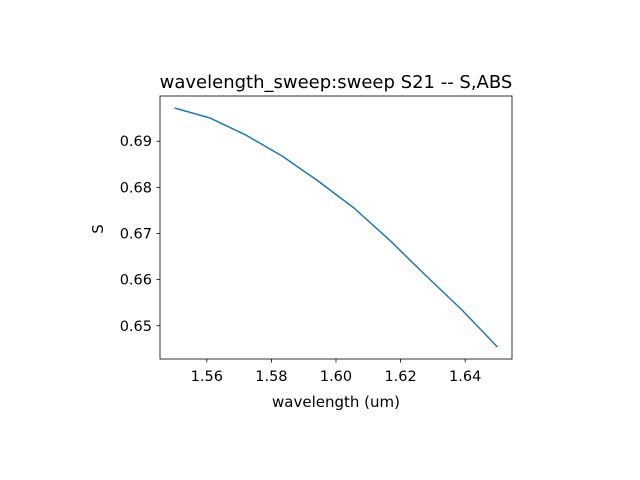  I want to click on x-tick-label: 1.62, so click(400, 377).